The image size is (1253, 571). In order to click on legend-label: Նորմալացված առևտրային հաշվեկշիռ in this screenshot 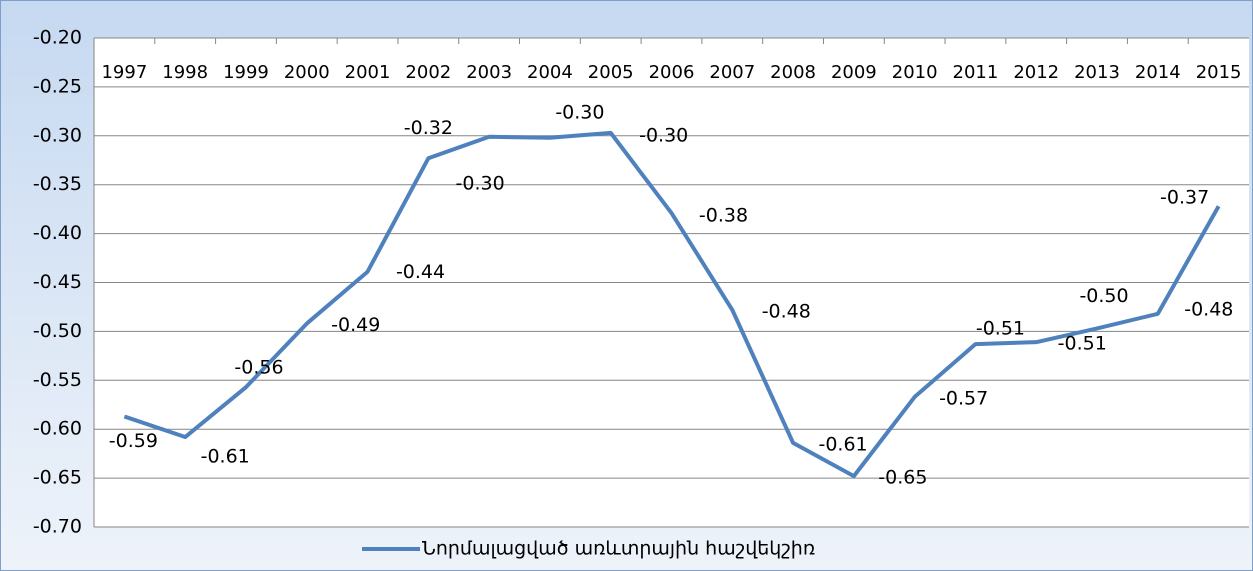, I will do `click(618, 549)`.